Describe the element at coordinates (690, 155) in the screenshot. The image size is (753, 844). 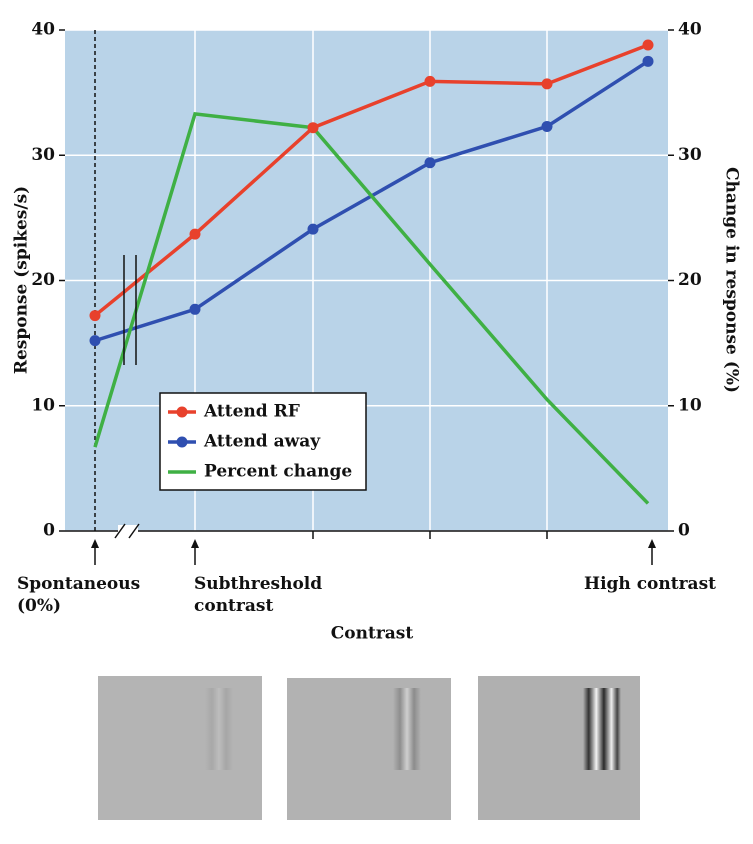
I see `y2-tick-label: 30` at that location.